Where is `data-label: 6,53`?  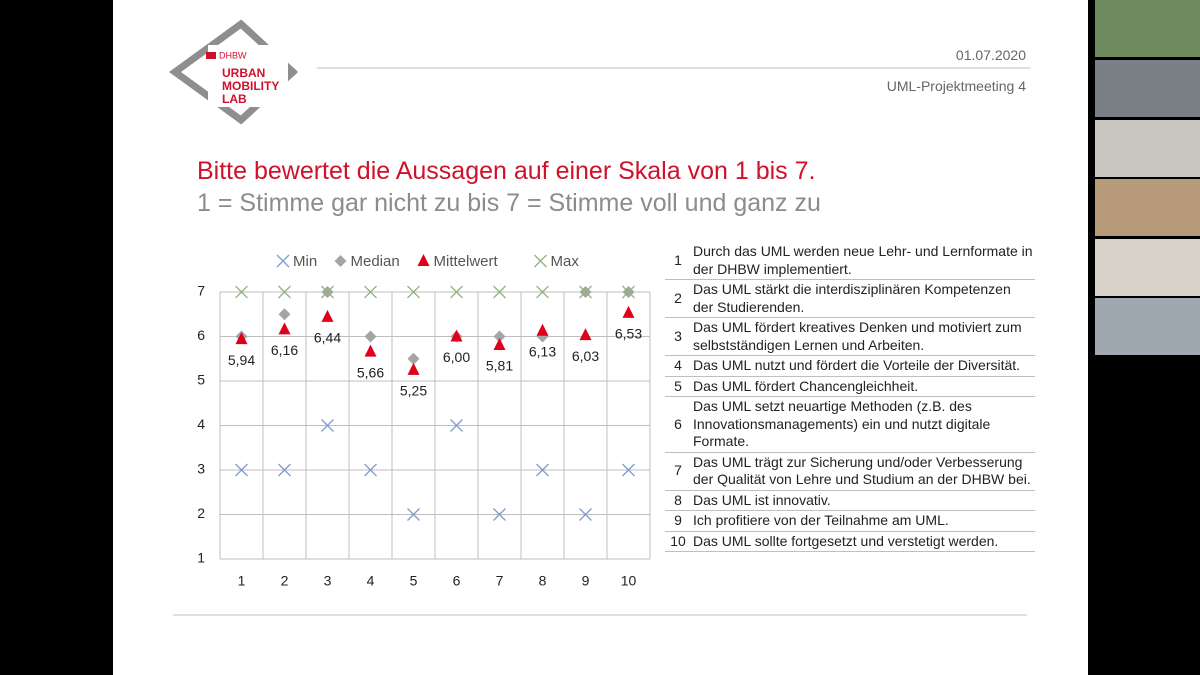 data-label: 6,53 is located at coordinates (628, 334).